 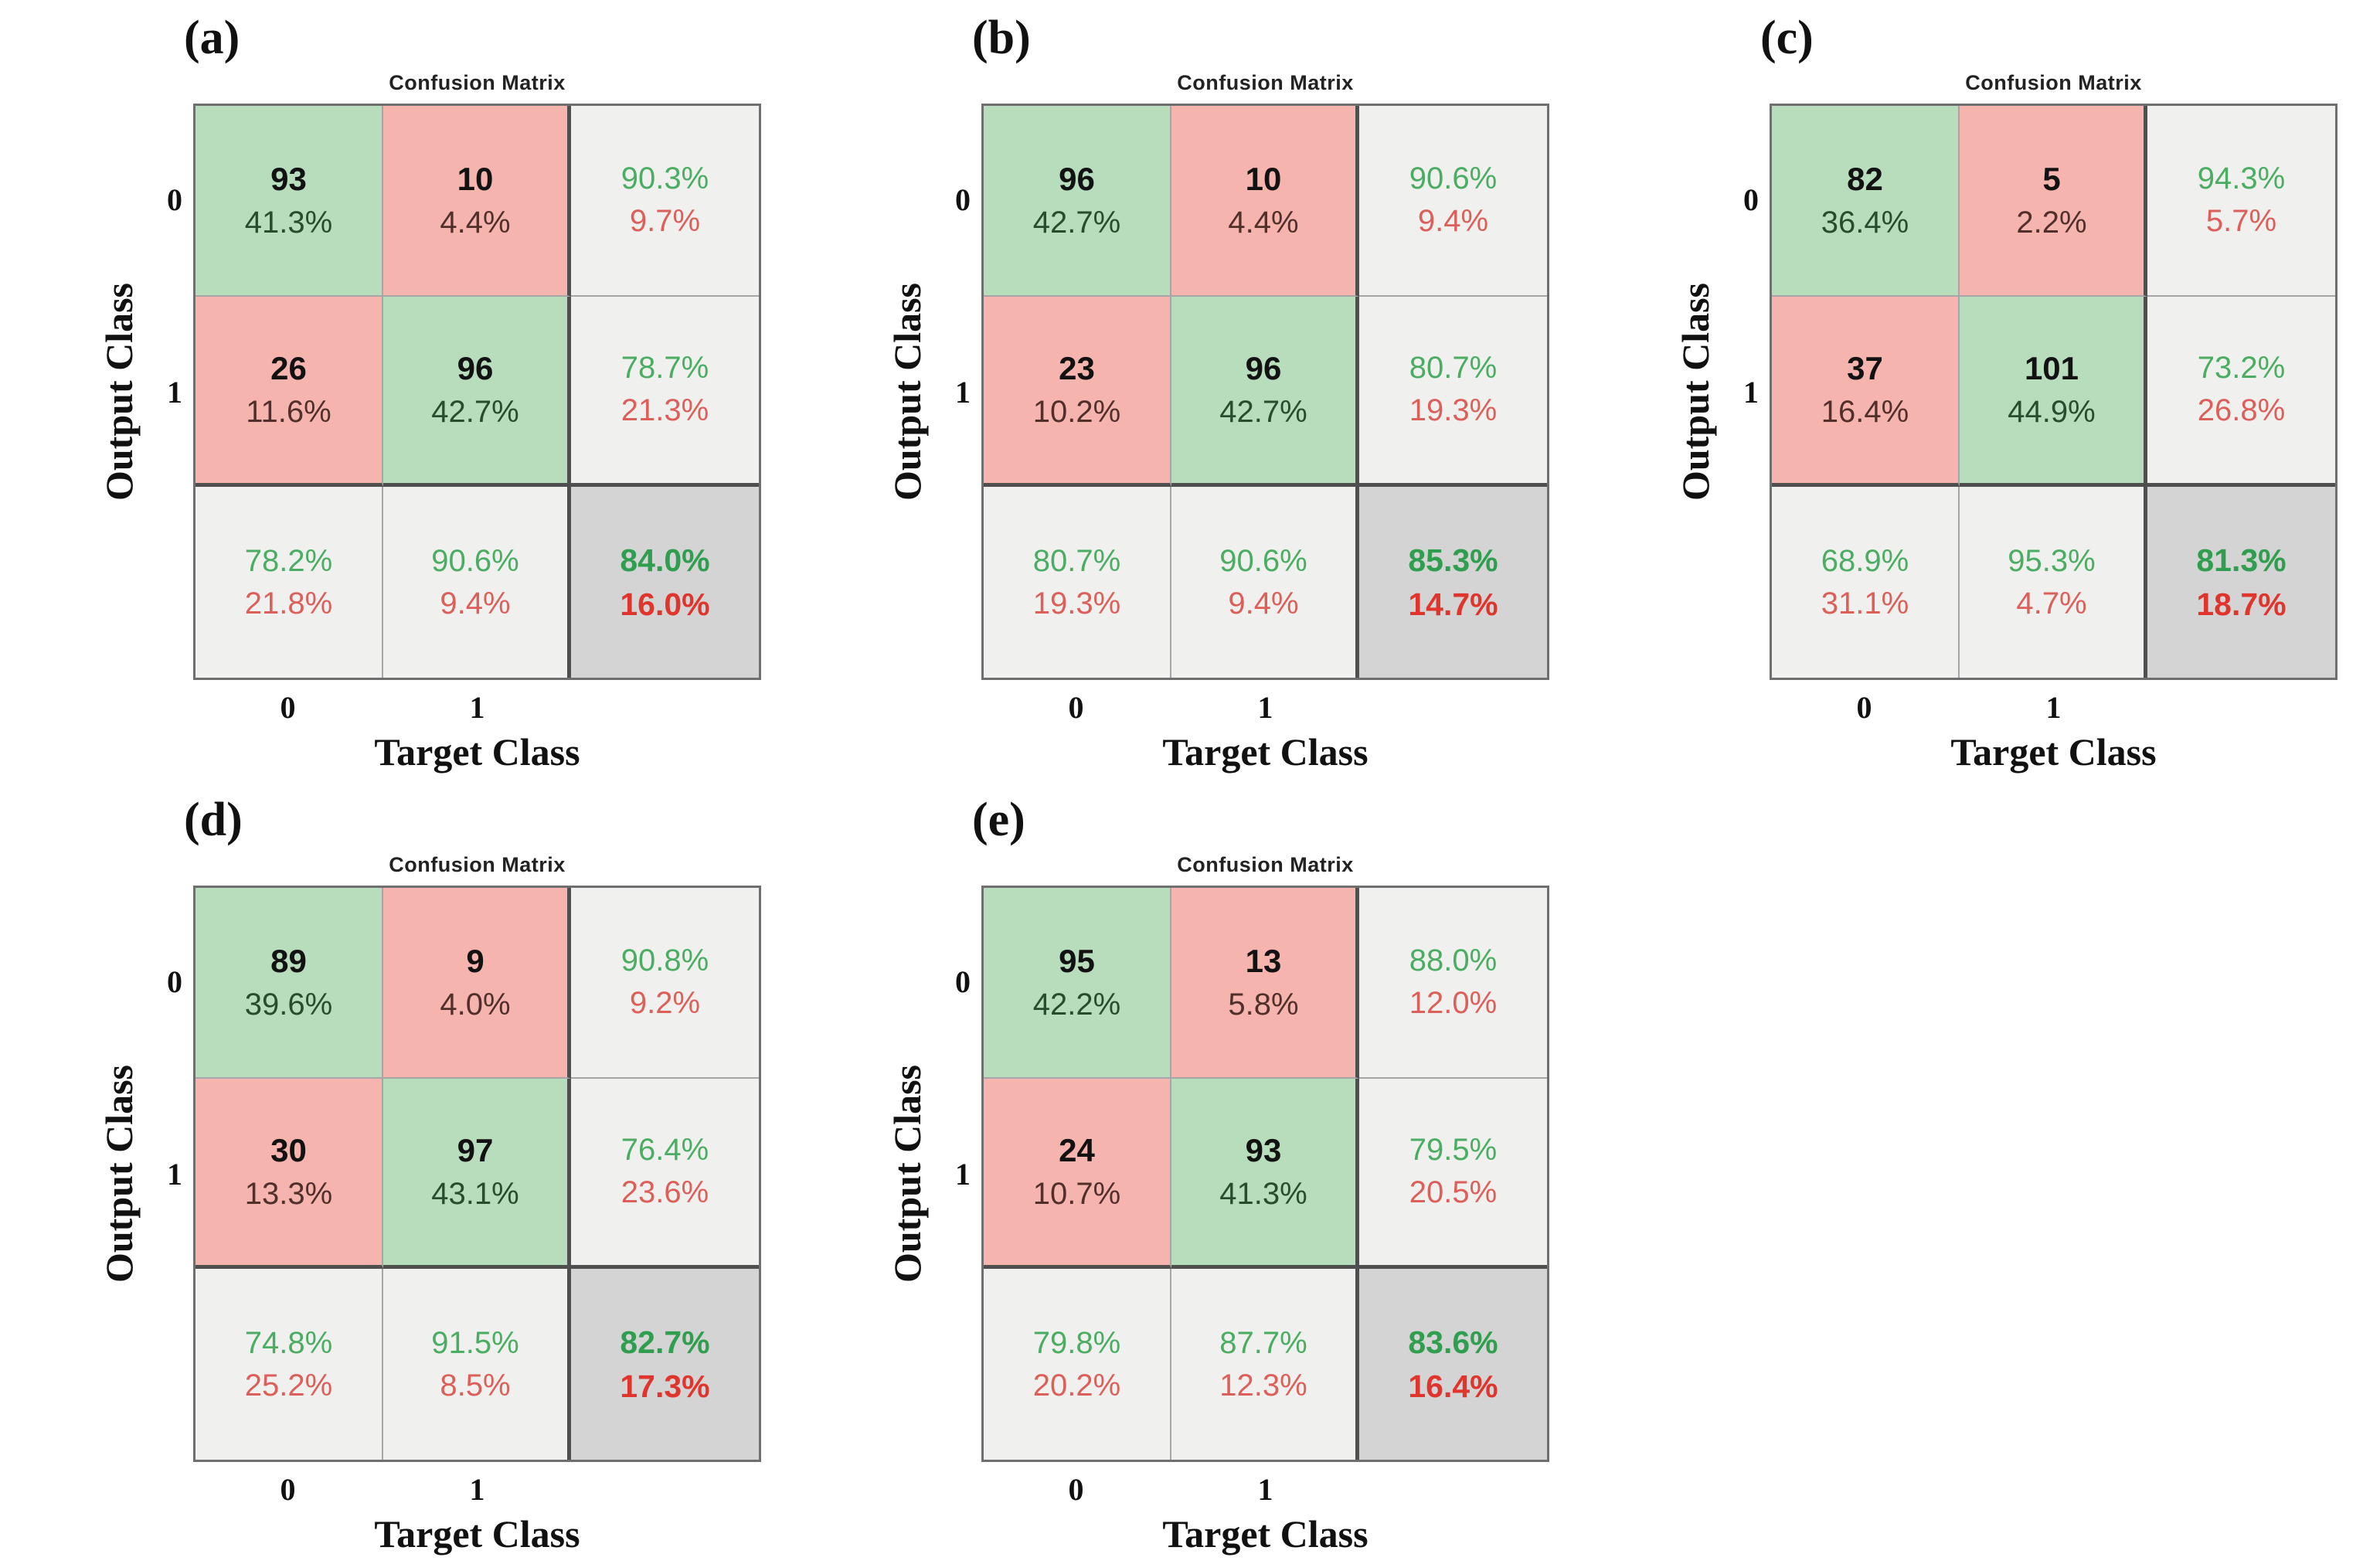 I want to click on panel-label: (e), so click(x=998, y=820).